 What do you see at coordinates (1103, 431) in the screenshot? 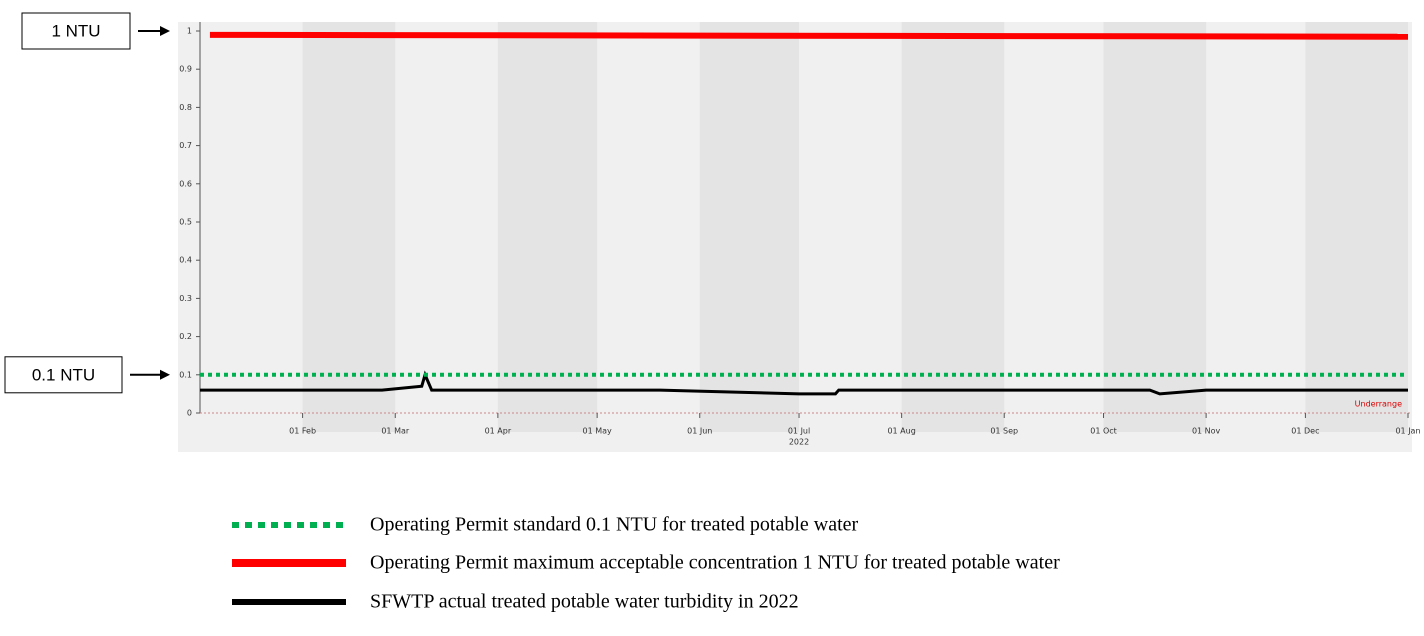
I see `x-tick-label: 01 Oct` at bounding box center [1103, 431].